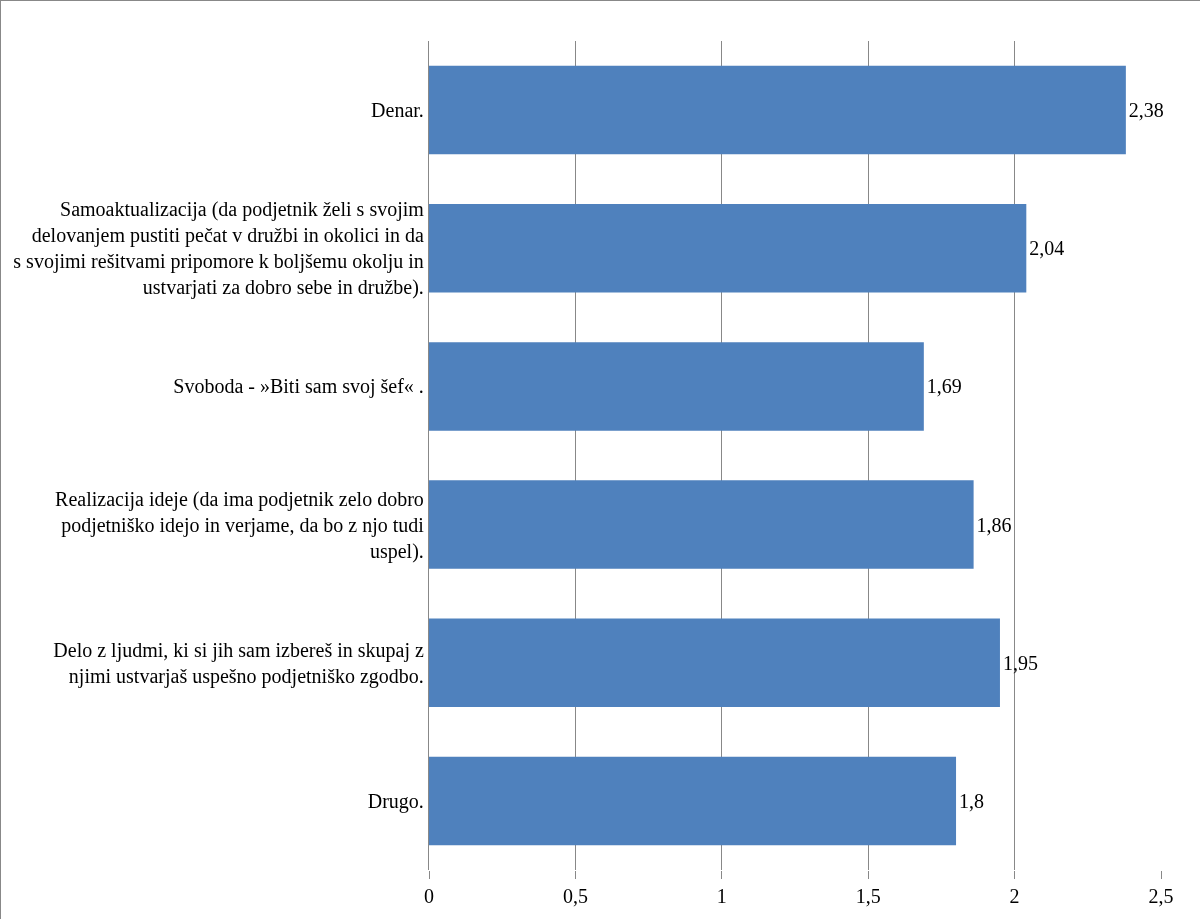 The image size is (1200, 919). I want to click on x-tick-label: 2,5, so click(1161, 896).